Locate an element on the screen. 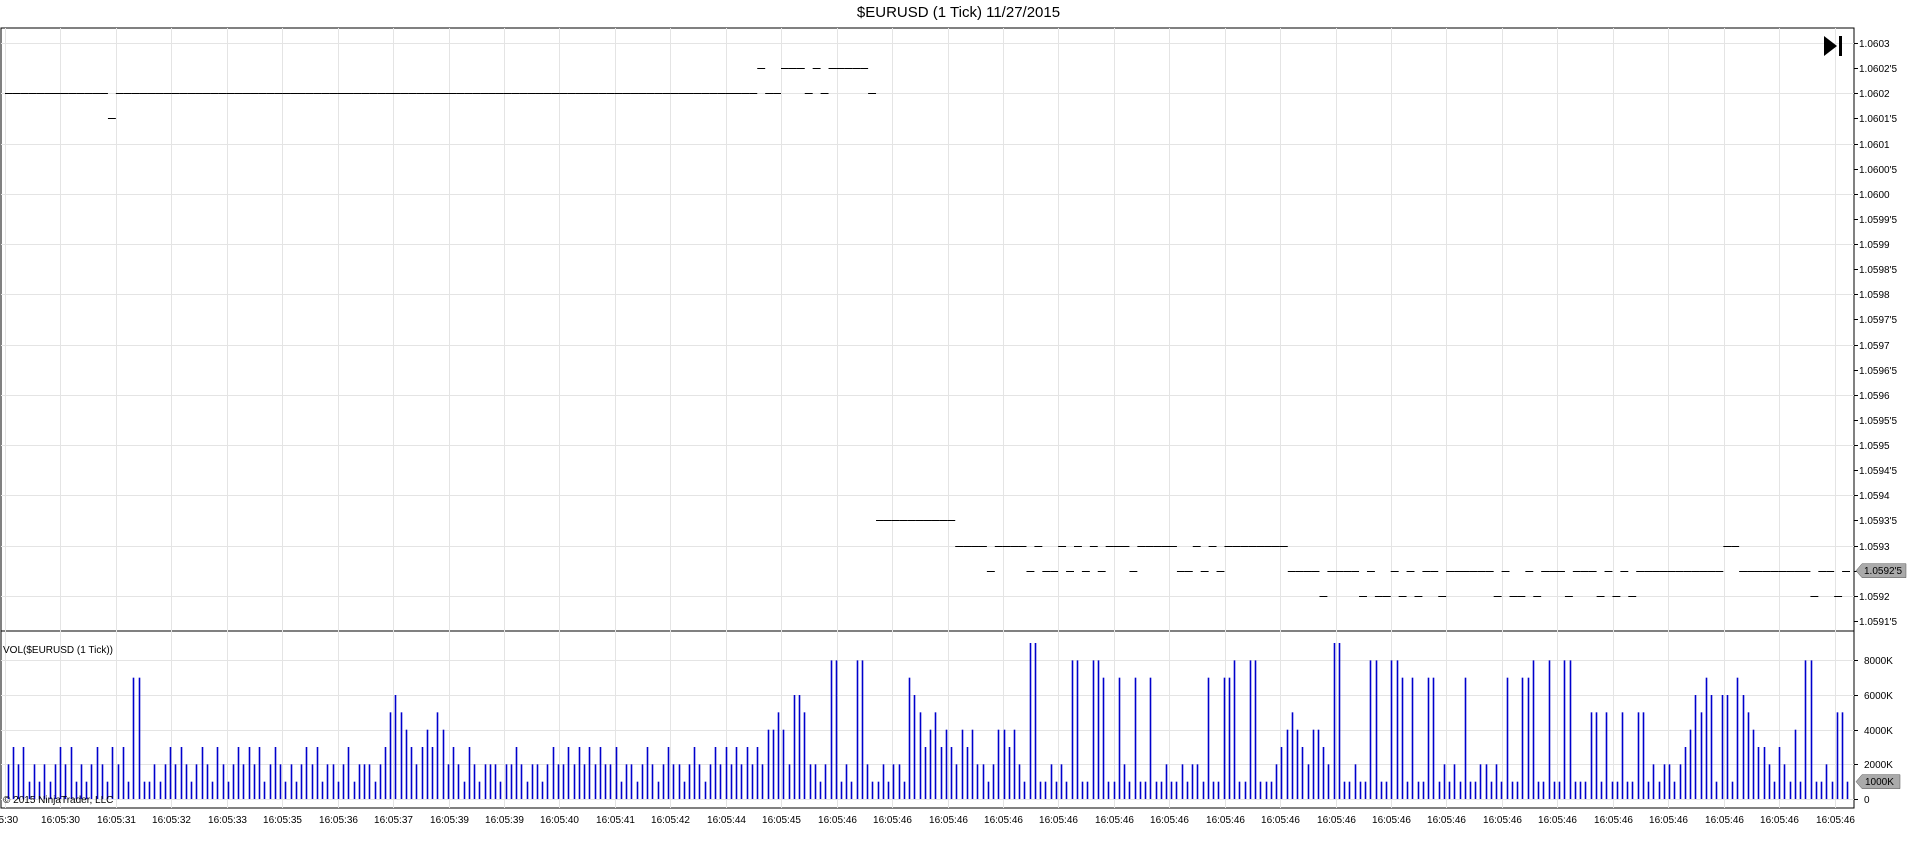 The image size is (1917, 853). volume-axis: 8000K 6000K 4000K 2000K 0 is located at coordinates (1873, 731).